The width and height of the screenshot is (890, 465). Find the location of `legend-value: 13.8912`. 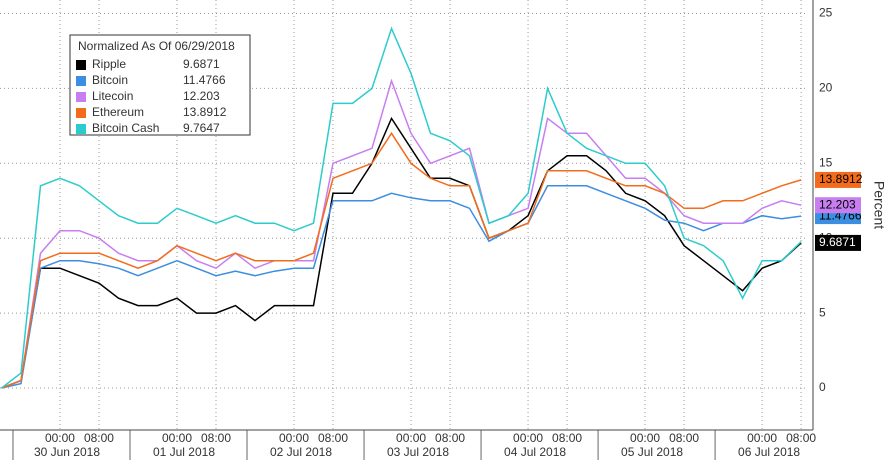

legend-value: 13.8912 is located at coordinates (205, 112).